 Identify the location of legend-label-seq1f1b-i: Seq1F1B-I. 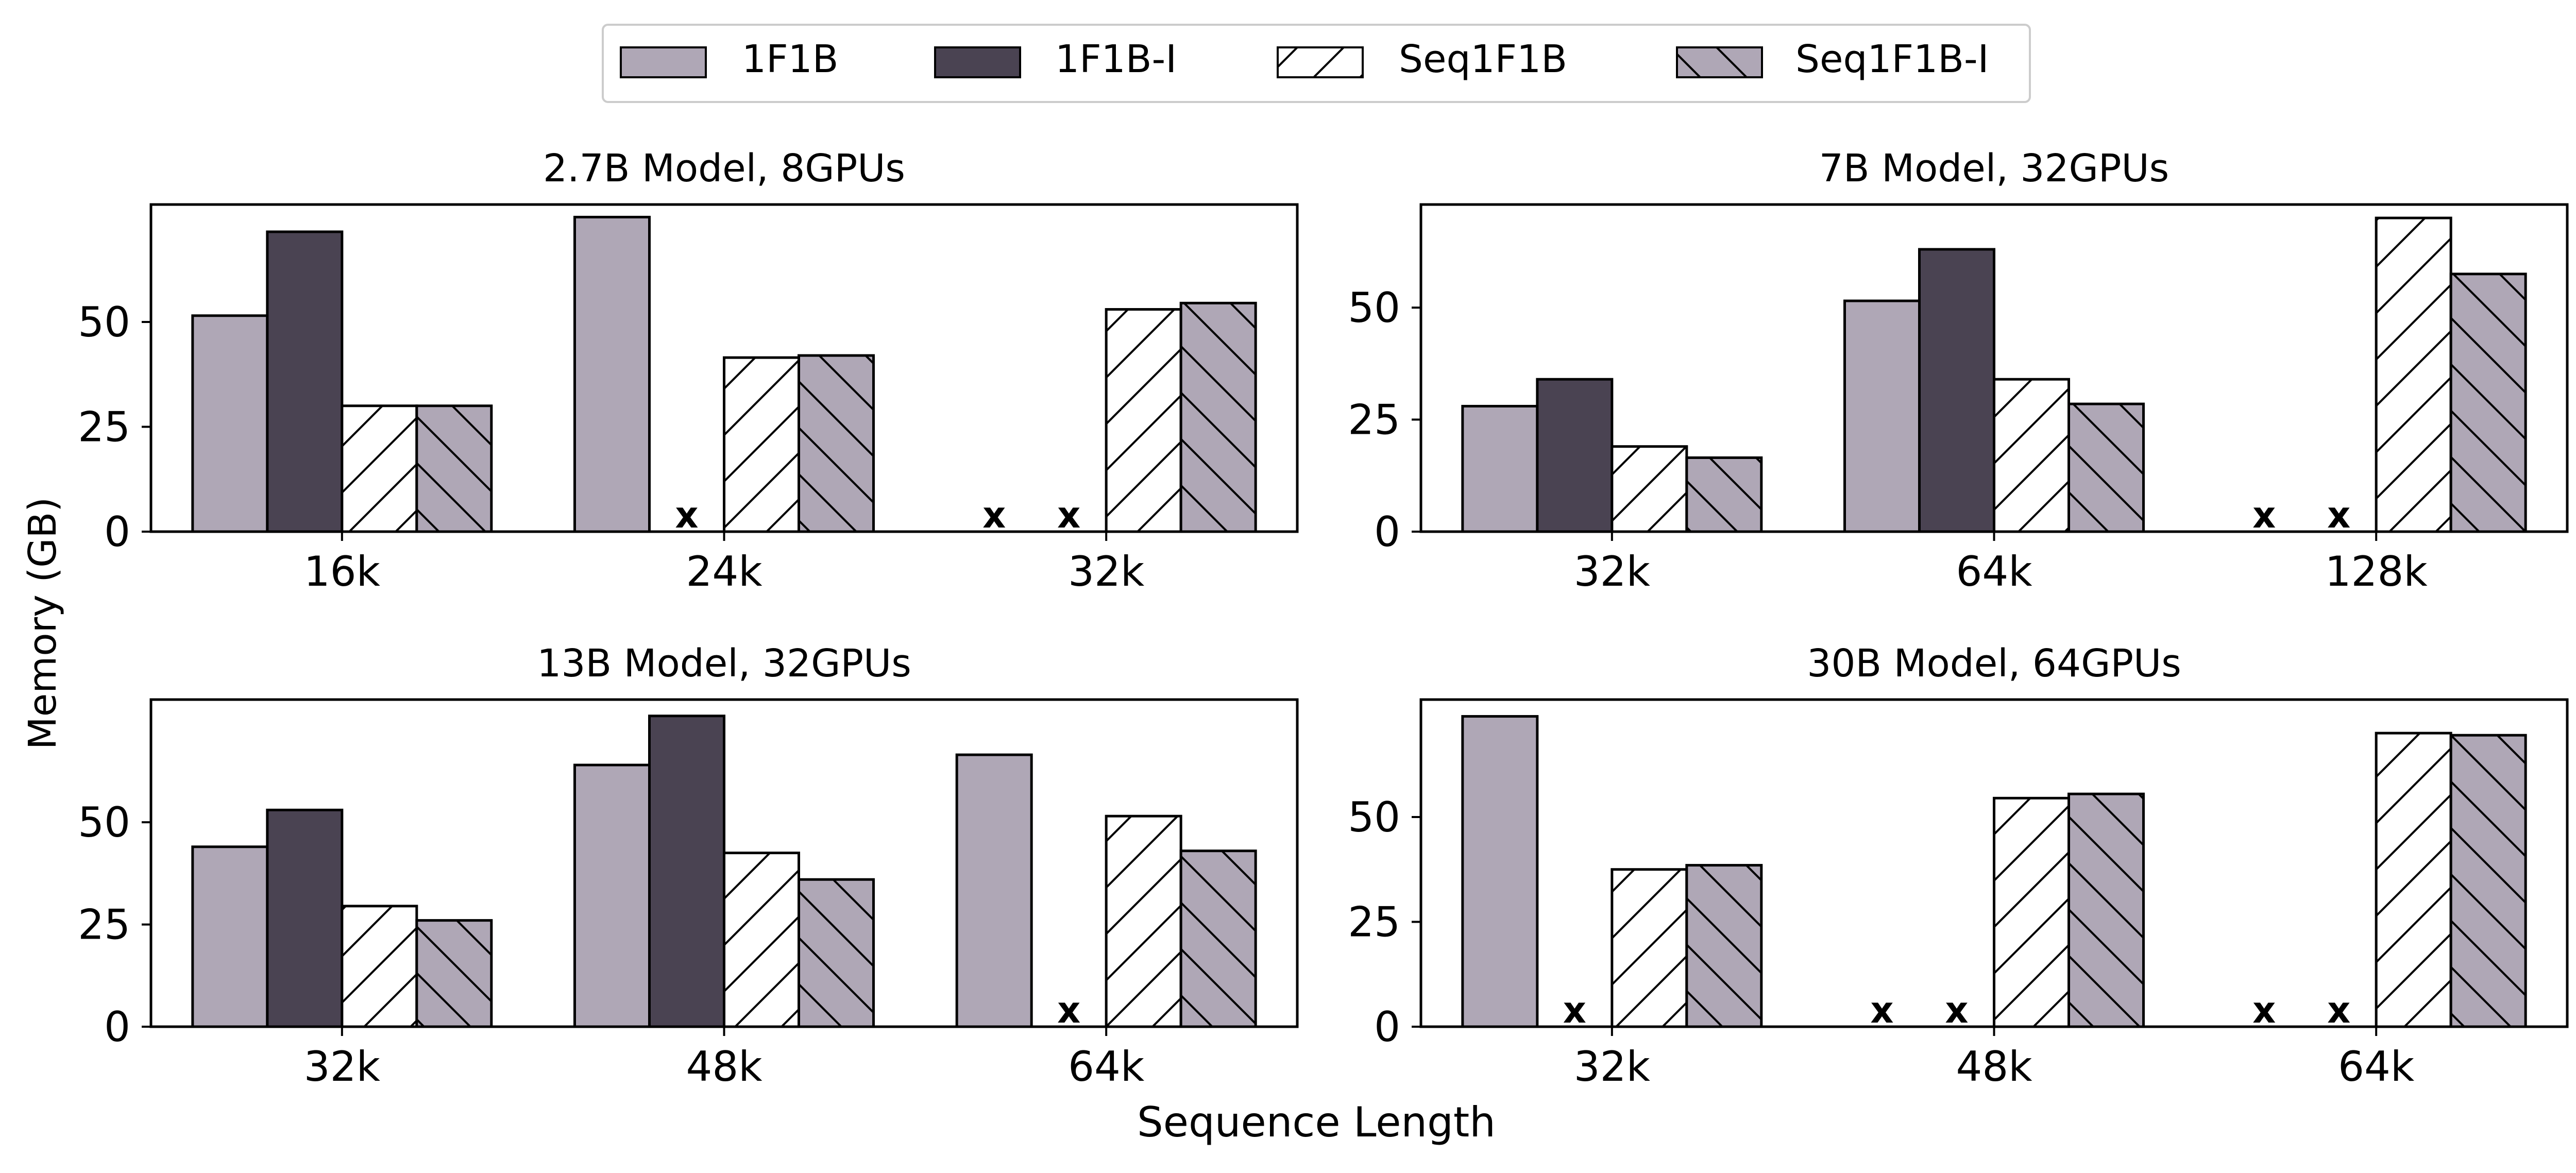
(1892, 59).